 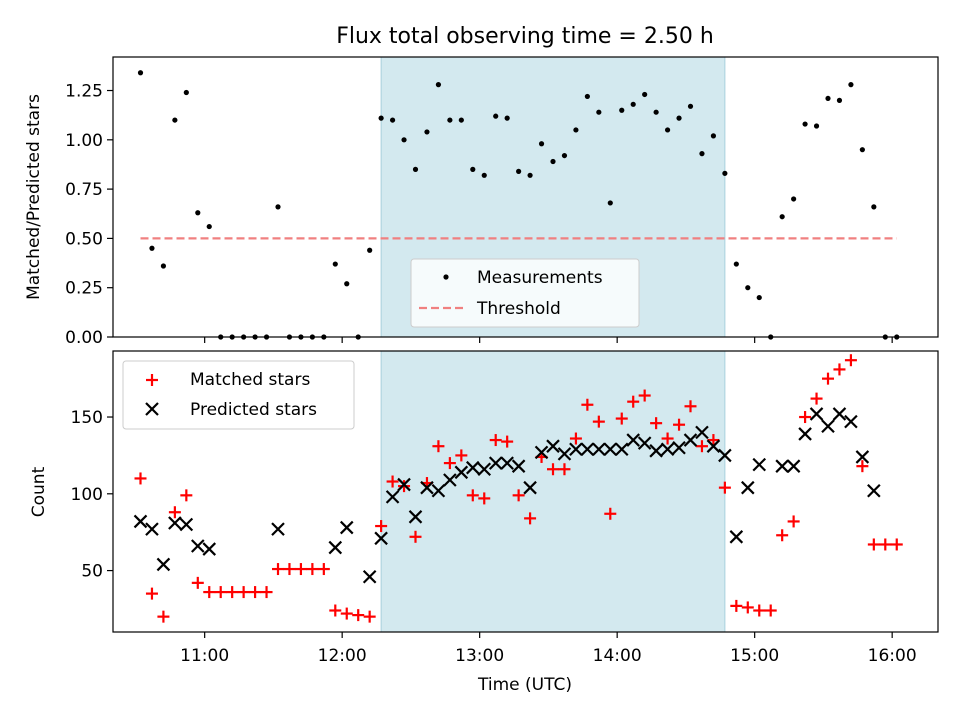 I want to click on top-legend-box, so click(x=525, y=293).